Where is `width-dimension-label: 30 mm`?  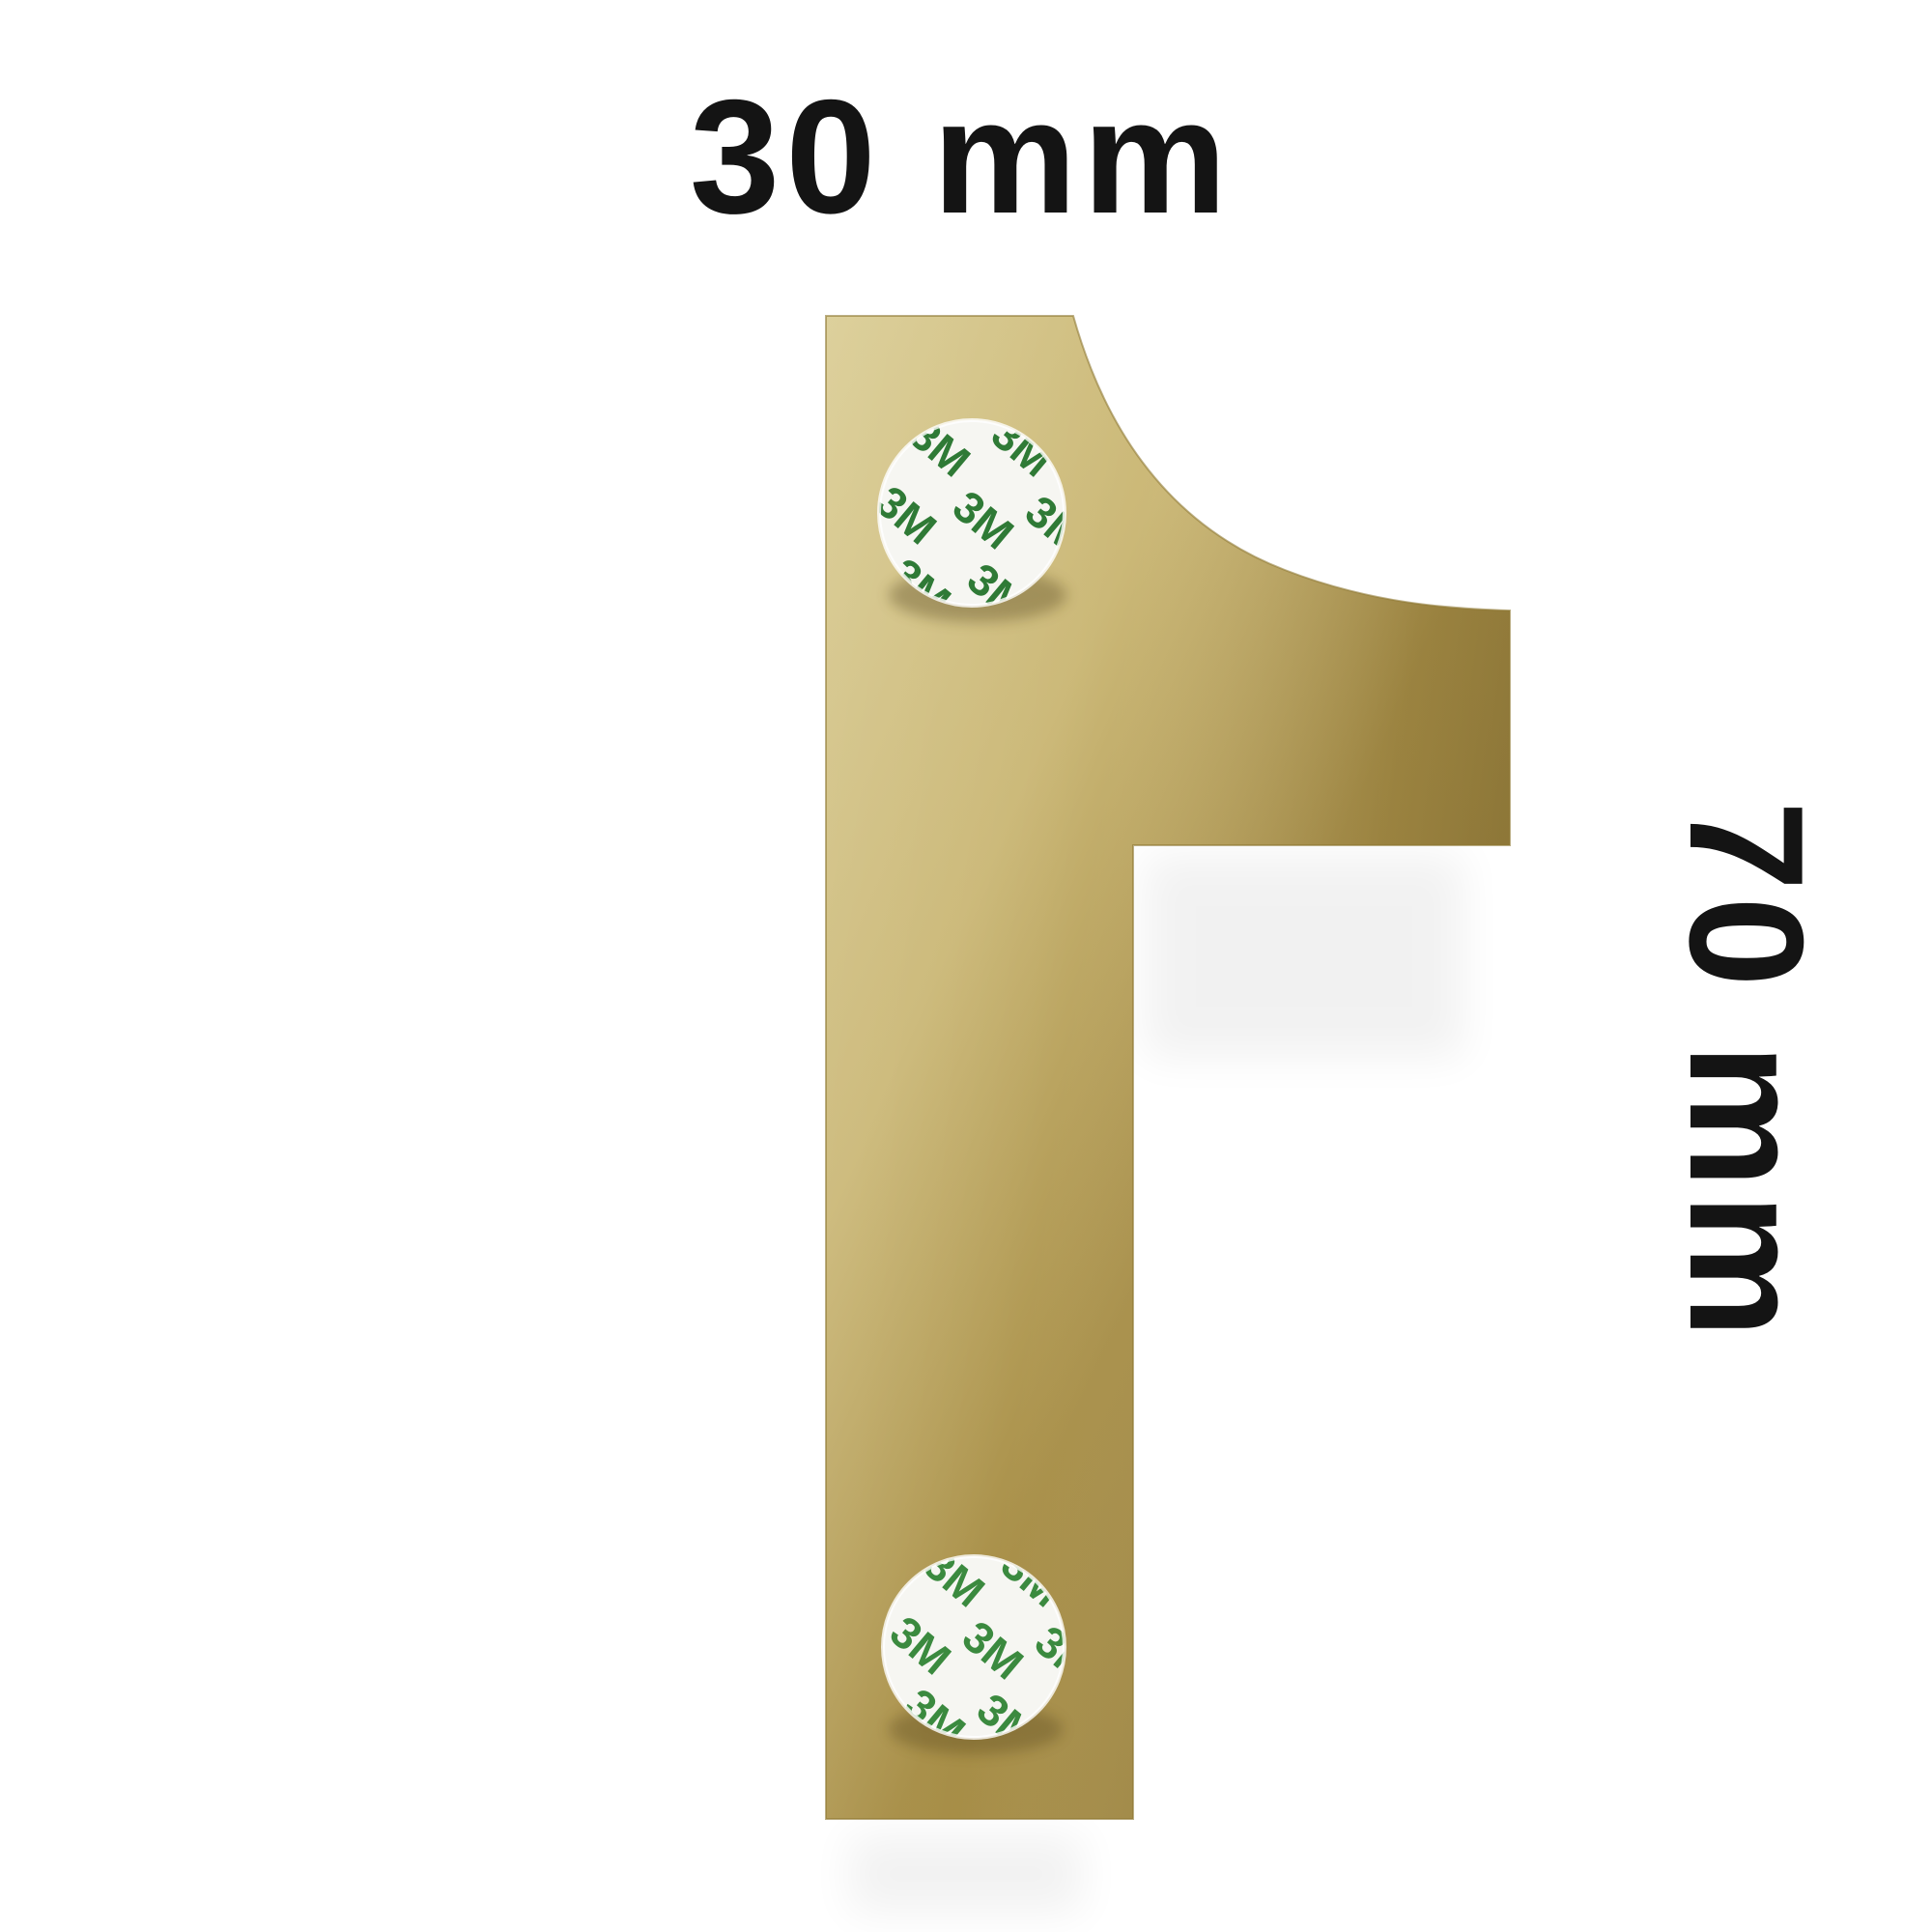
width-dimension-label: 30 mm is located at coordinates (966, 156).